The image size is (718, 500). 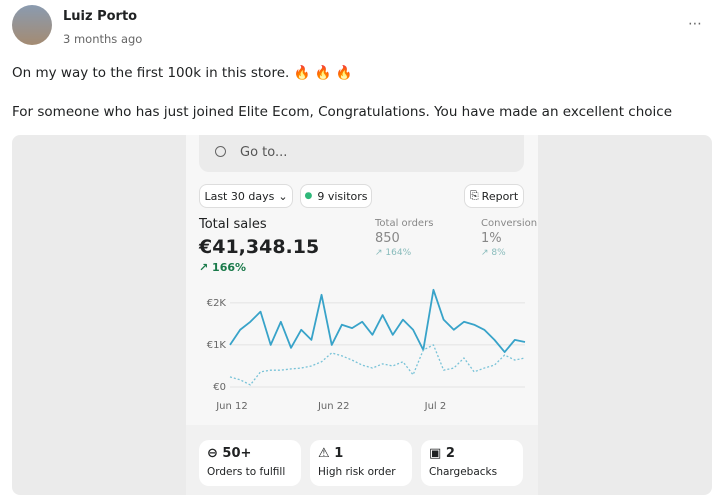 I want to click on date-filter-label: Last 30 days, so click(x=239, y=196).